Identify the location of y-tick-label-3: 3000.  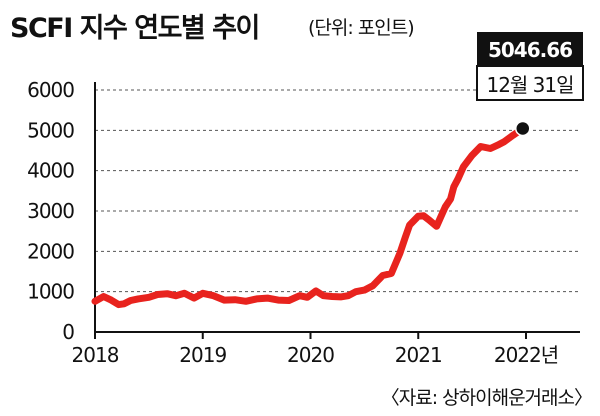
(50, 211).